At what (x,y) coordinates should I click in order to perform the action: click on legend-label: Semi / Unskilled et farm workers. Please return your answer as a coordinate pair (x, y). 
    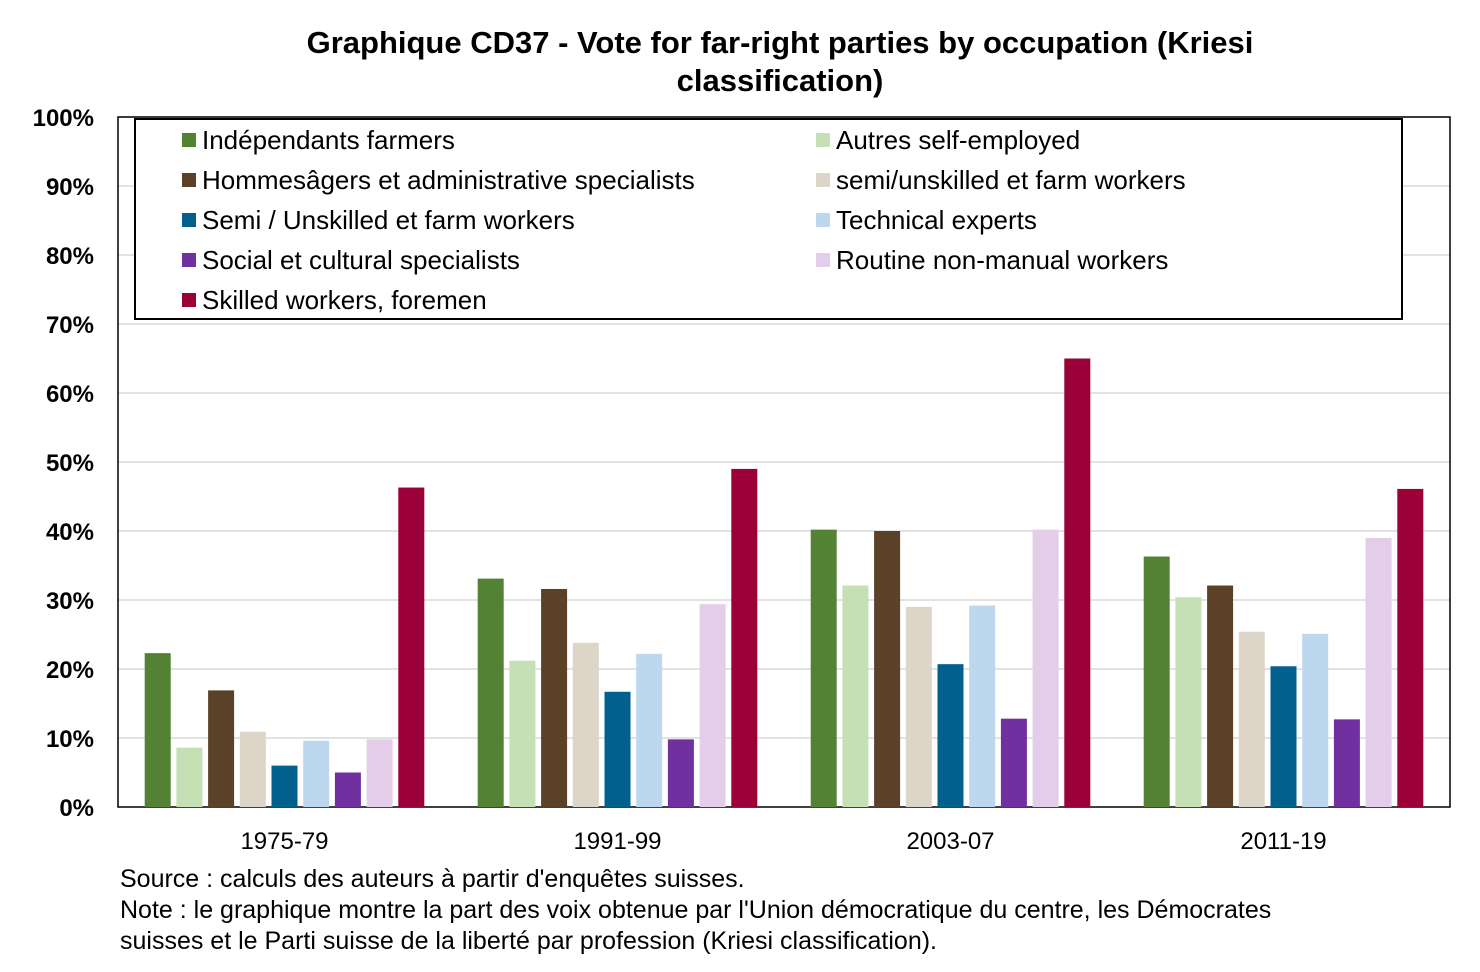
    Looking at the image, I should click on (388, 220).